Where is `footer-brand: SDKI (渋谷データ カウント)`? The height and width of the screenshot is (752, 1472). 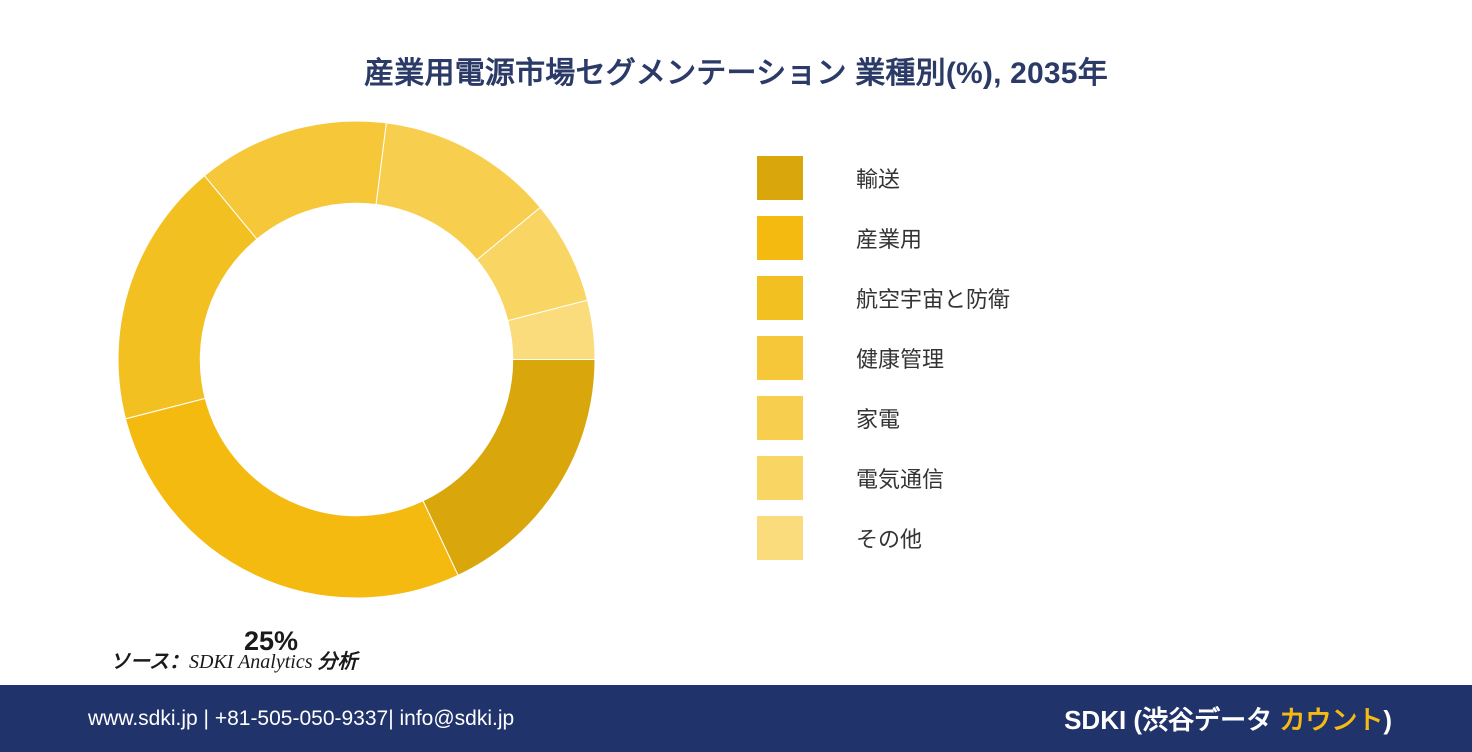
footer-brand: SDKI (渋谷データ カウント) is located at coordinates (1228, 718).